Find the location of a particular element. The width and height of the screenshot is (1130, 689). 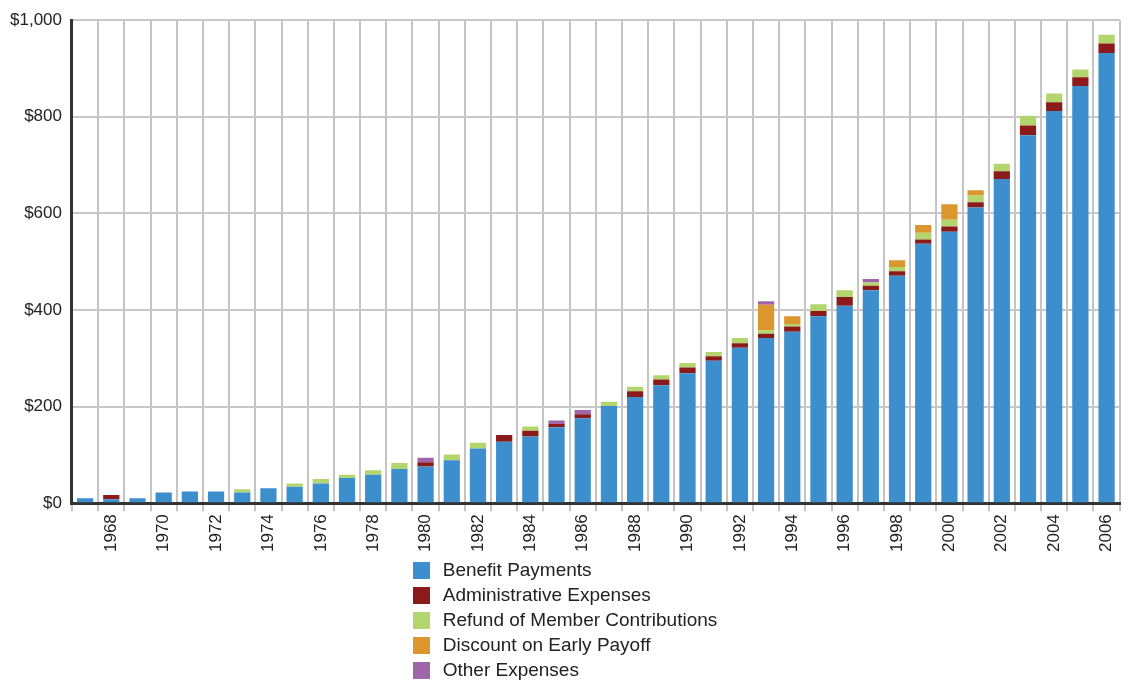

x-tick-label: 1970 is located at coordinates (163, 533).